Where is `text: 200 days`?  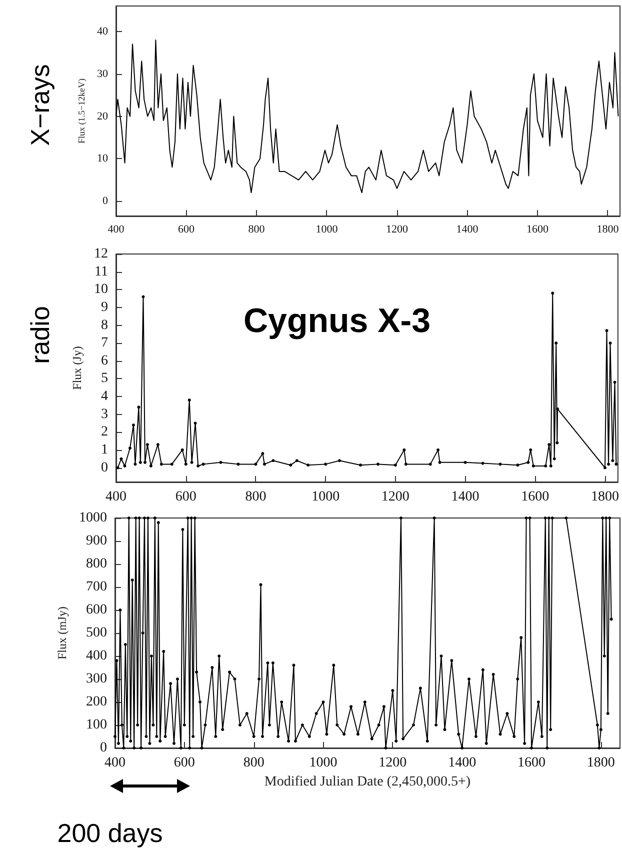 text: 200 days is located at coordinates (110, 833).